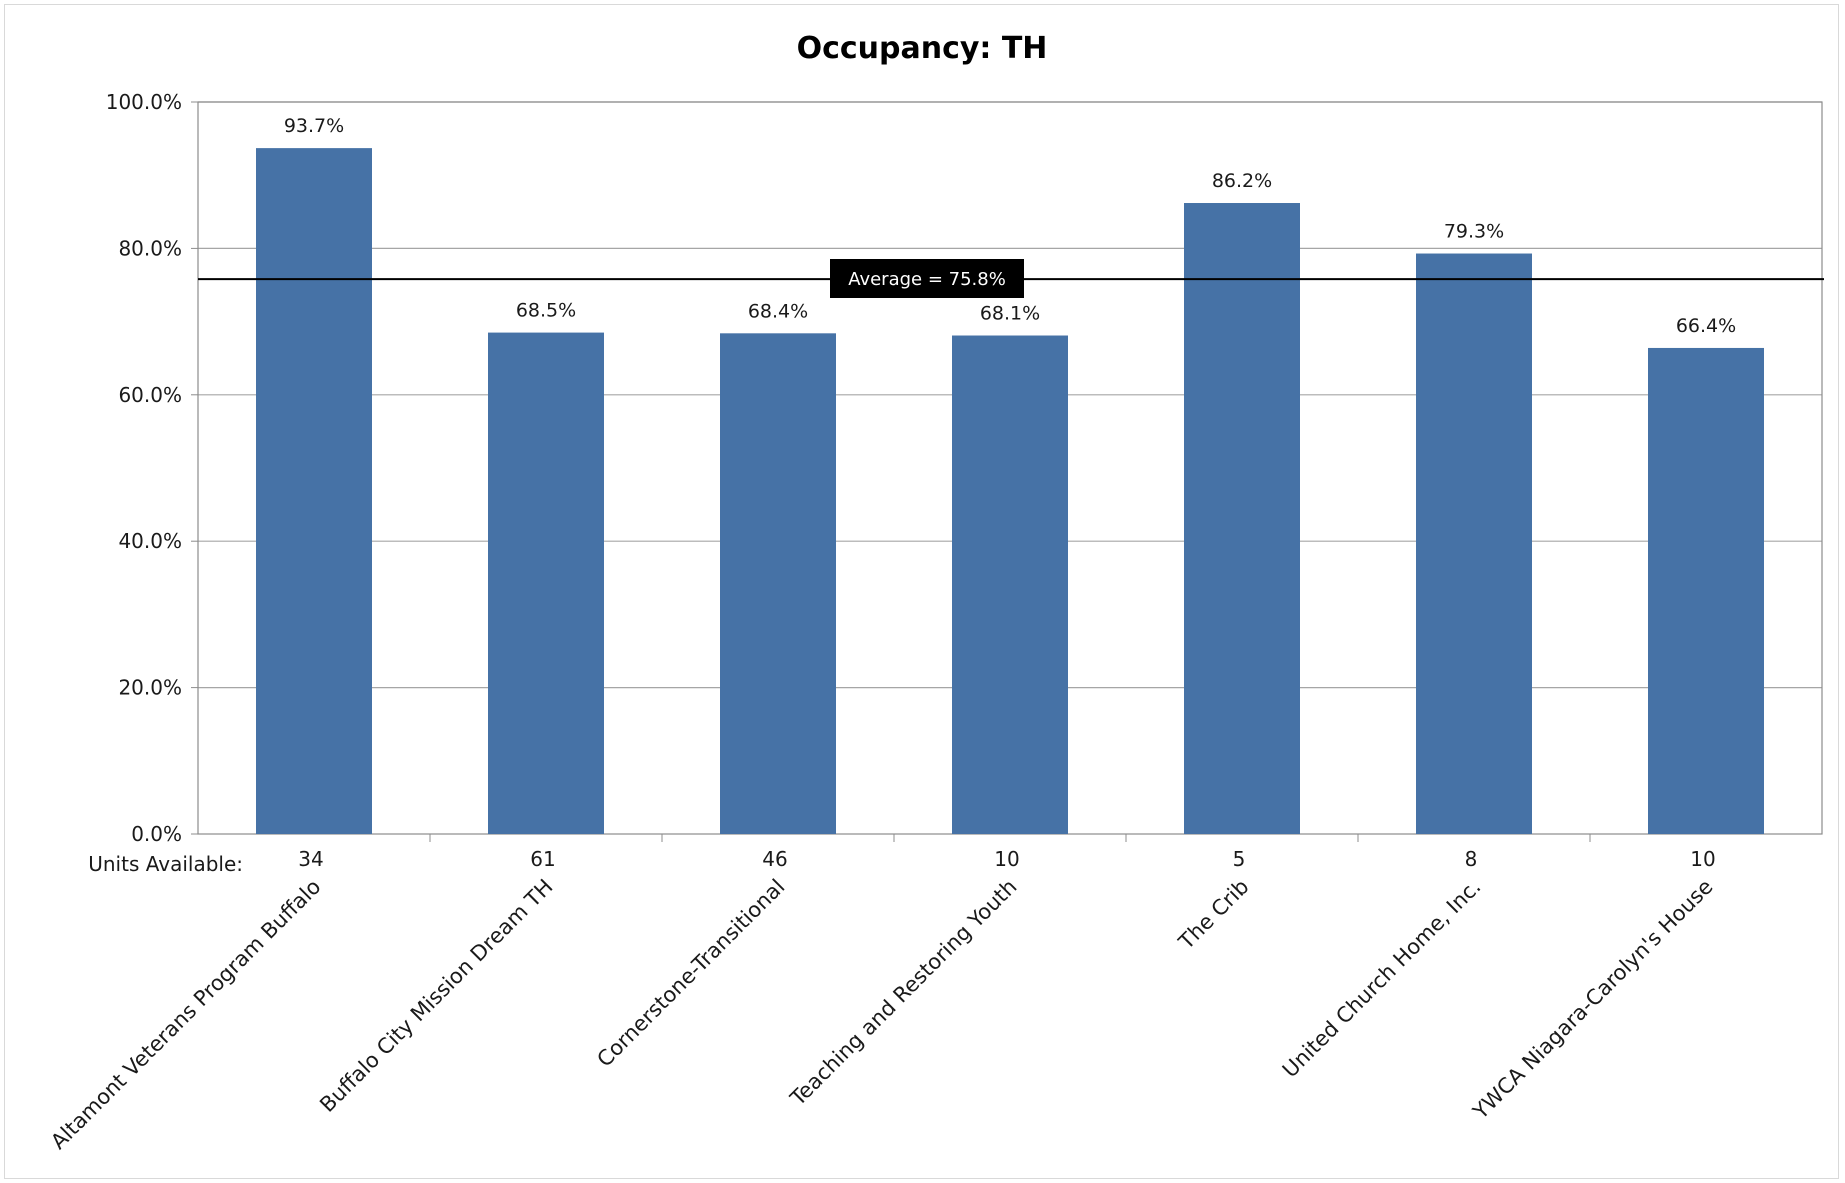 The image size is (1845, 1183). What do you see at coordinates (1010, 314) in the screenshot?
I see `bar-value-label: 68.1%` at bounding box center [1010, 314].